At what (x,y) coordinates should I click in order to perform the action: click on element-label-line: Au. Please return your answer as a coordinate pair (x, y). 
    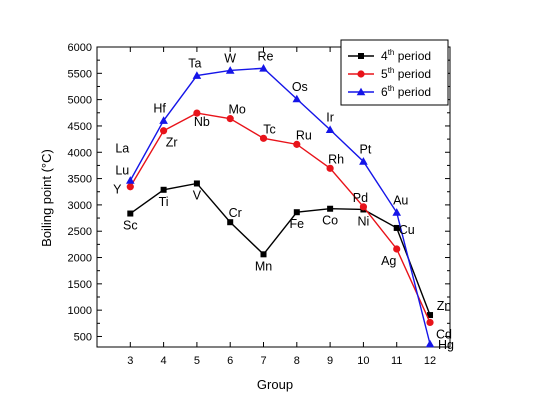
    Looking at the image, I should click on (400, 200).